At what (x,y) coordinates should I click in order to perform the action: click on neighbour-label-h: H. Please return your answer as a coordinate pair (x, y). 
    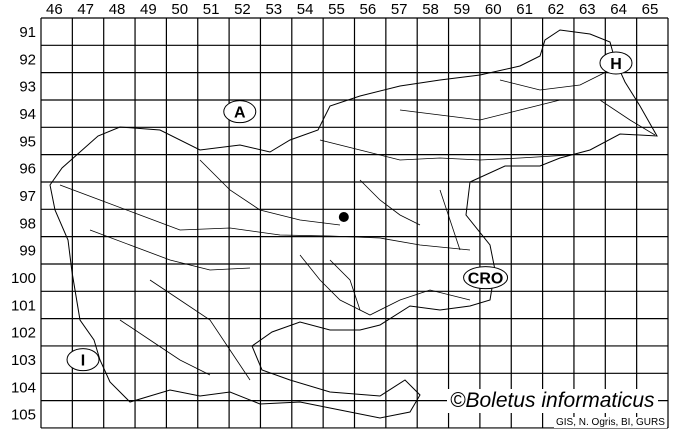
    Looking at the image, I should click on (616, 63).